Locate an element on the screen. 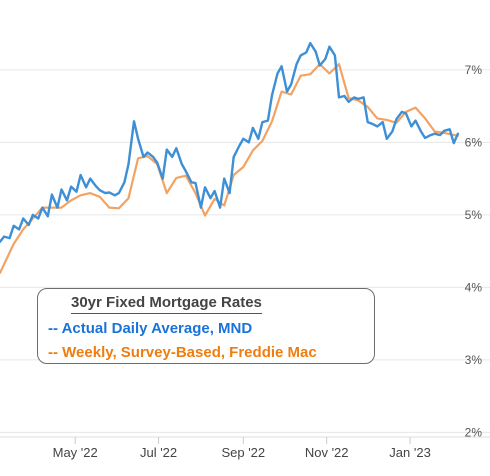 This screenshot has height=476, width=490. x-tick-label: Jul '22 is located at coordinates (158, 452).